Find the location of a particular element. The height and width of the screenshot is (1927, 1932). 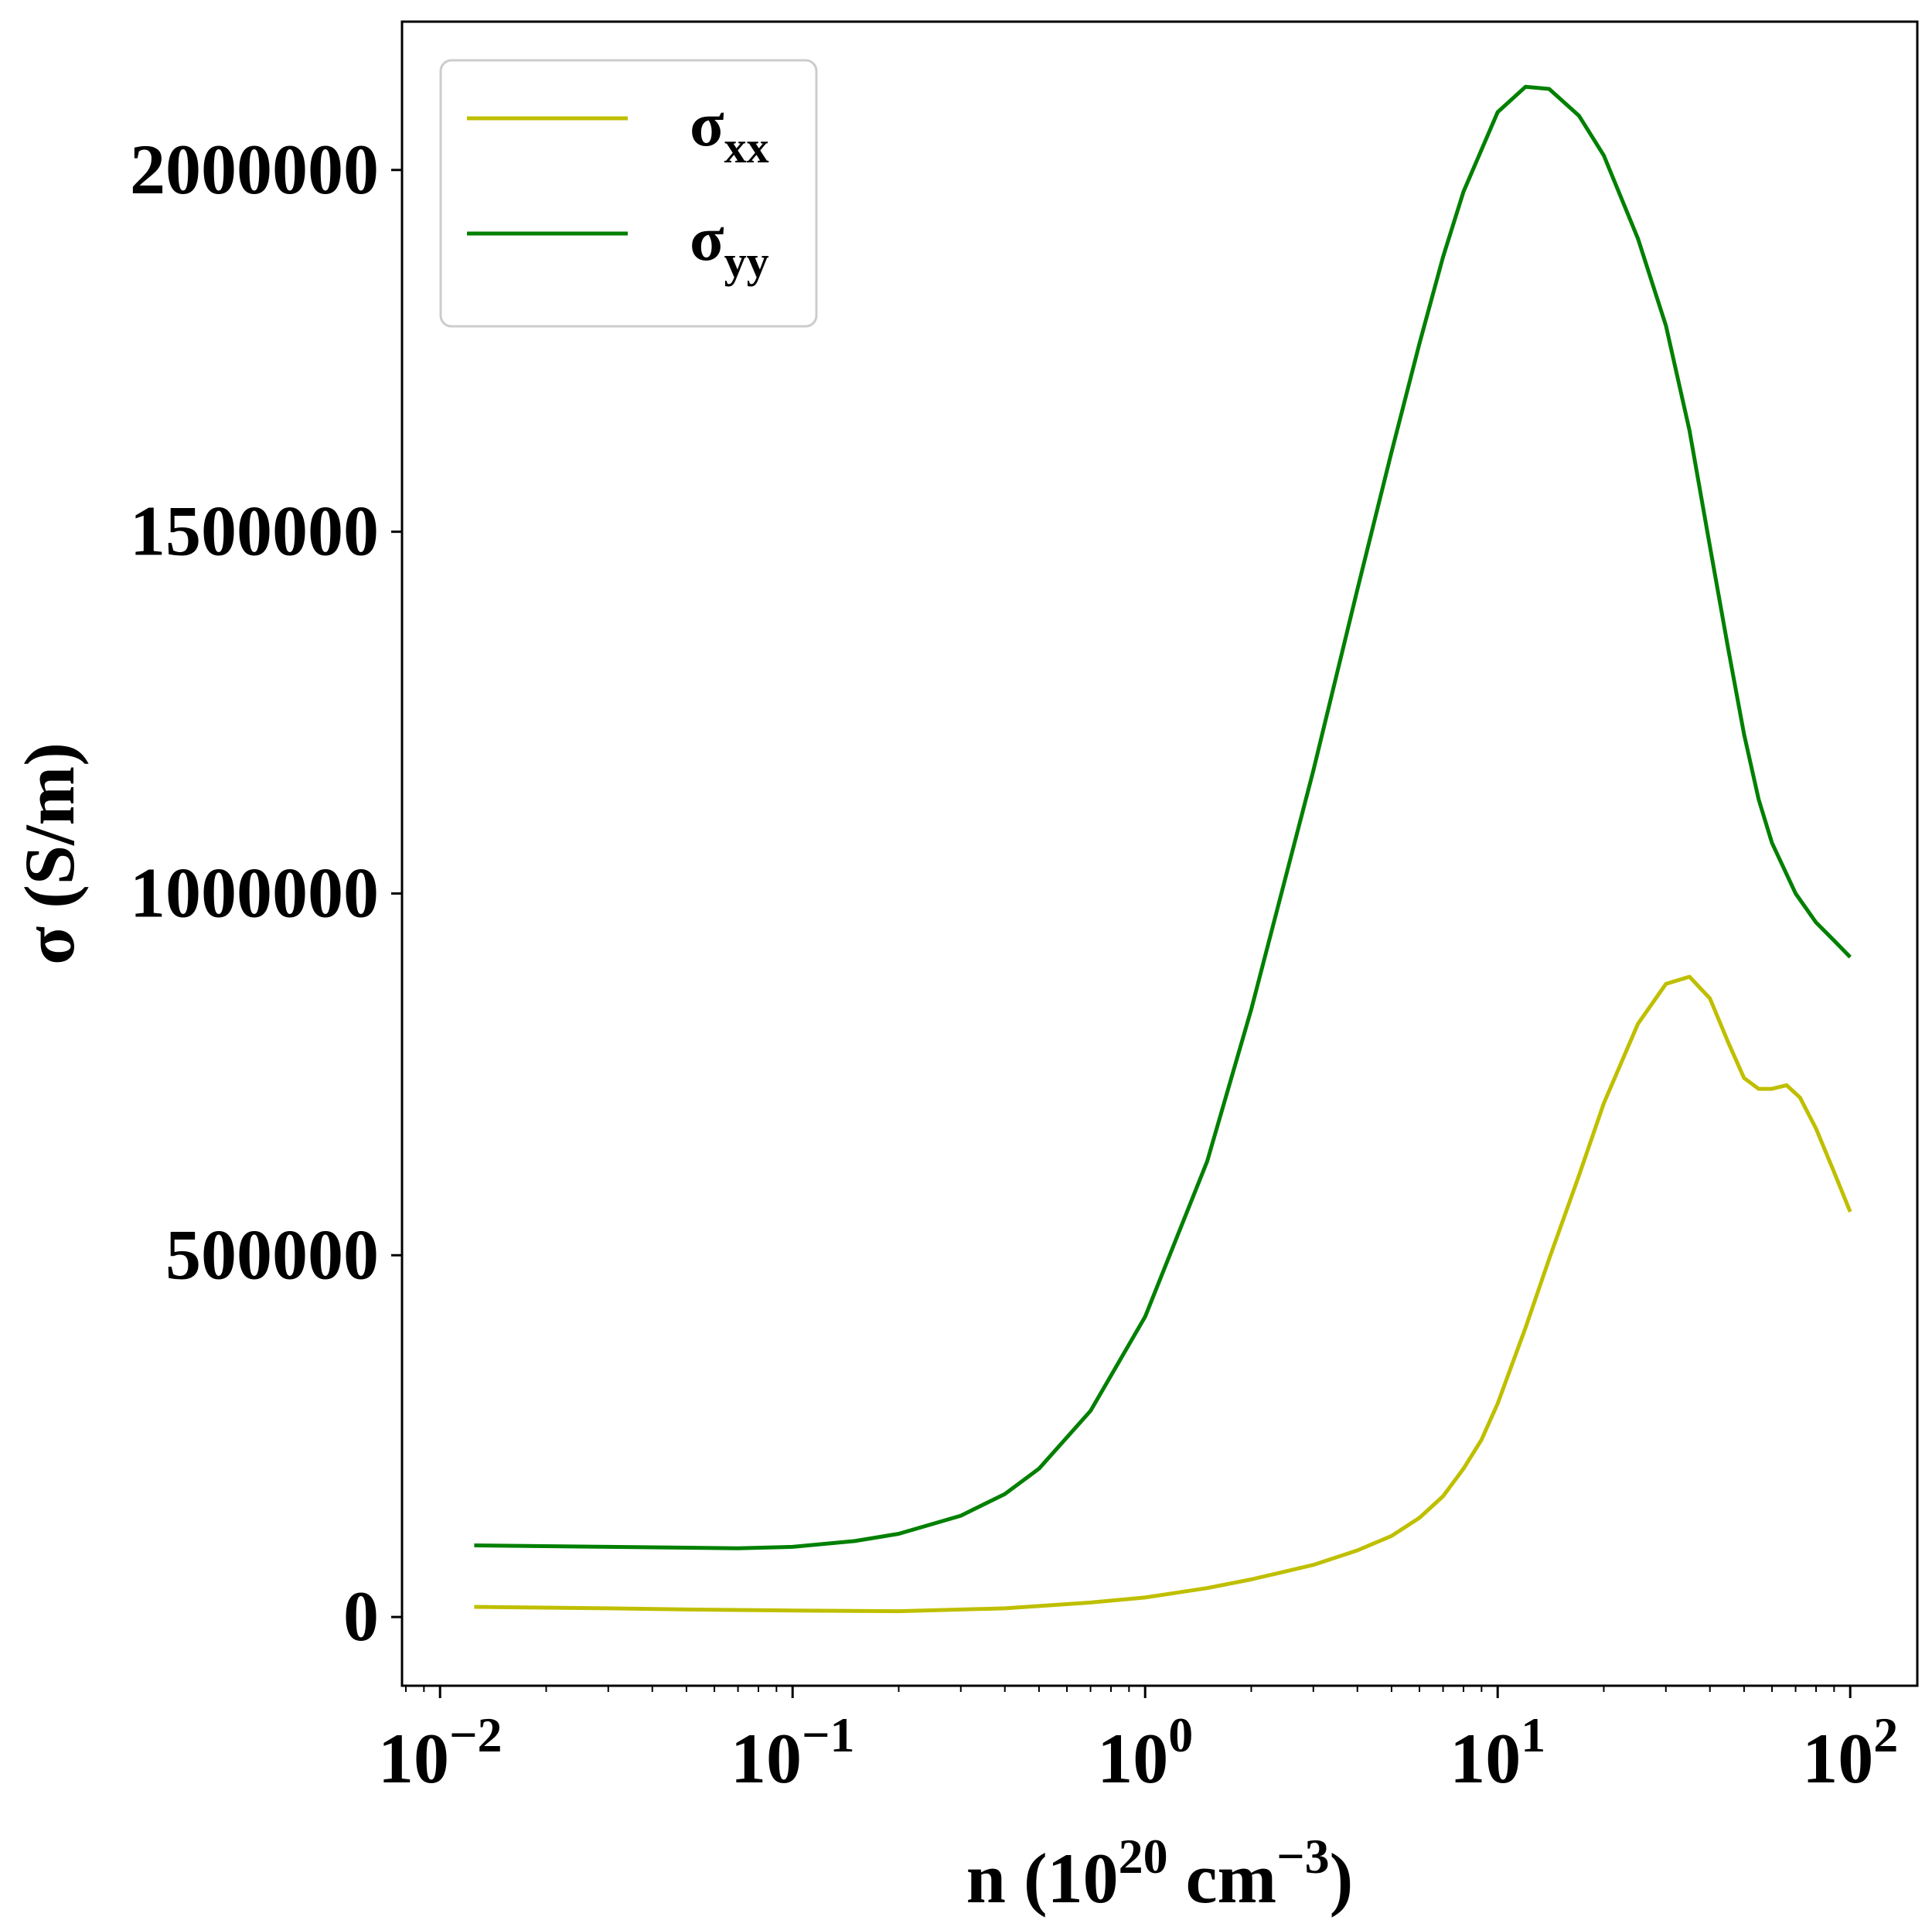

y-tick-label: 1000000 is located at coordinates (254, 892).